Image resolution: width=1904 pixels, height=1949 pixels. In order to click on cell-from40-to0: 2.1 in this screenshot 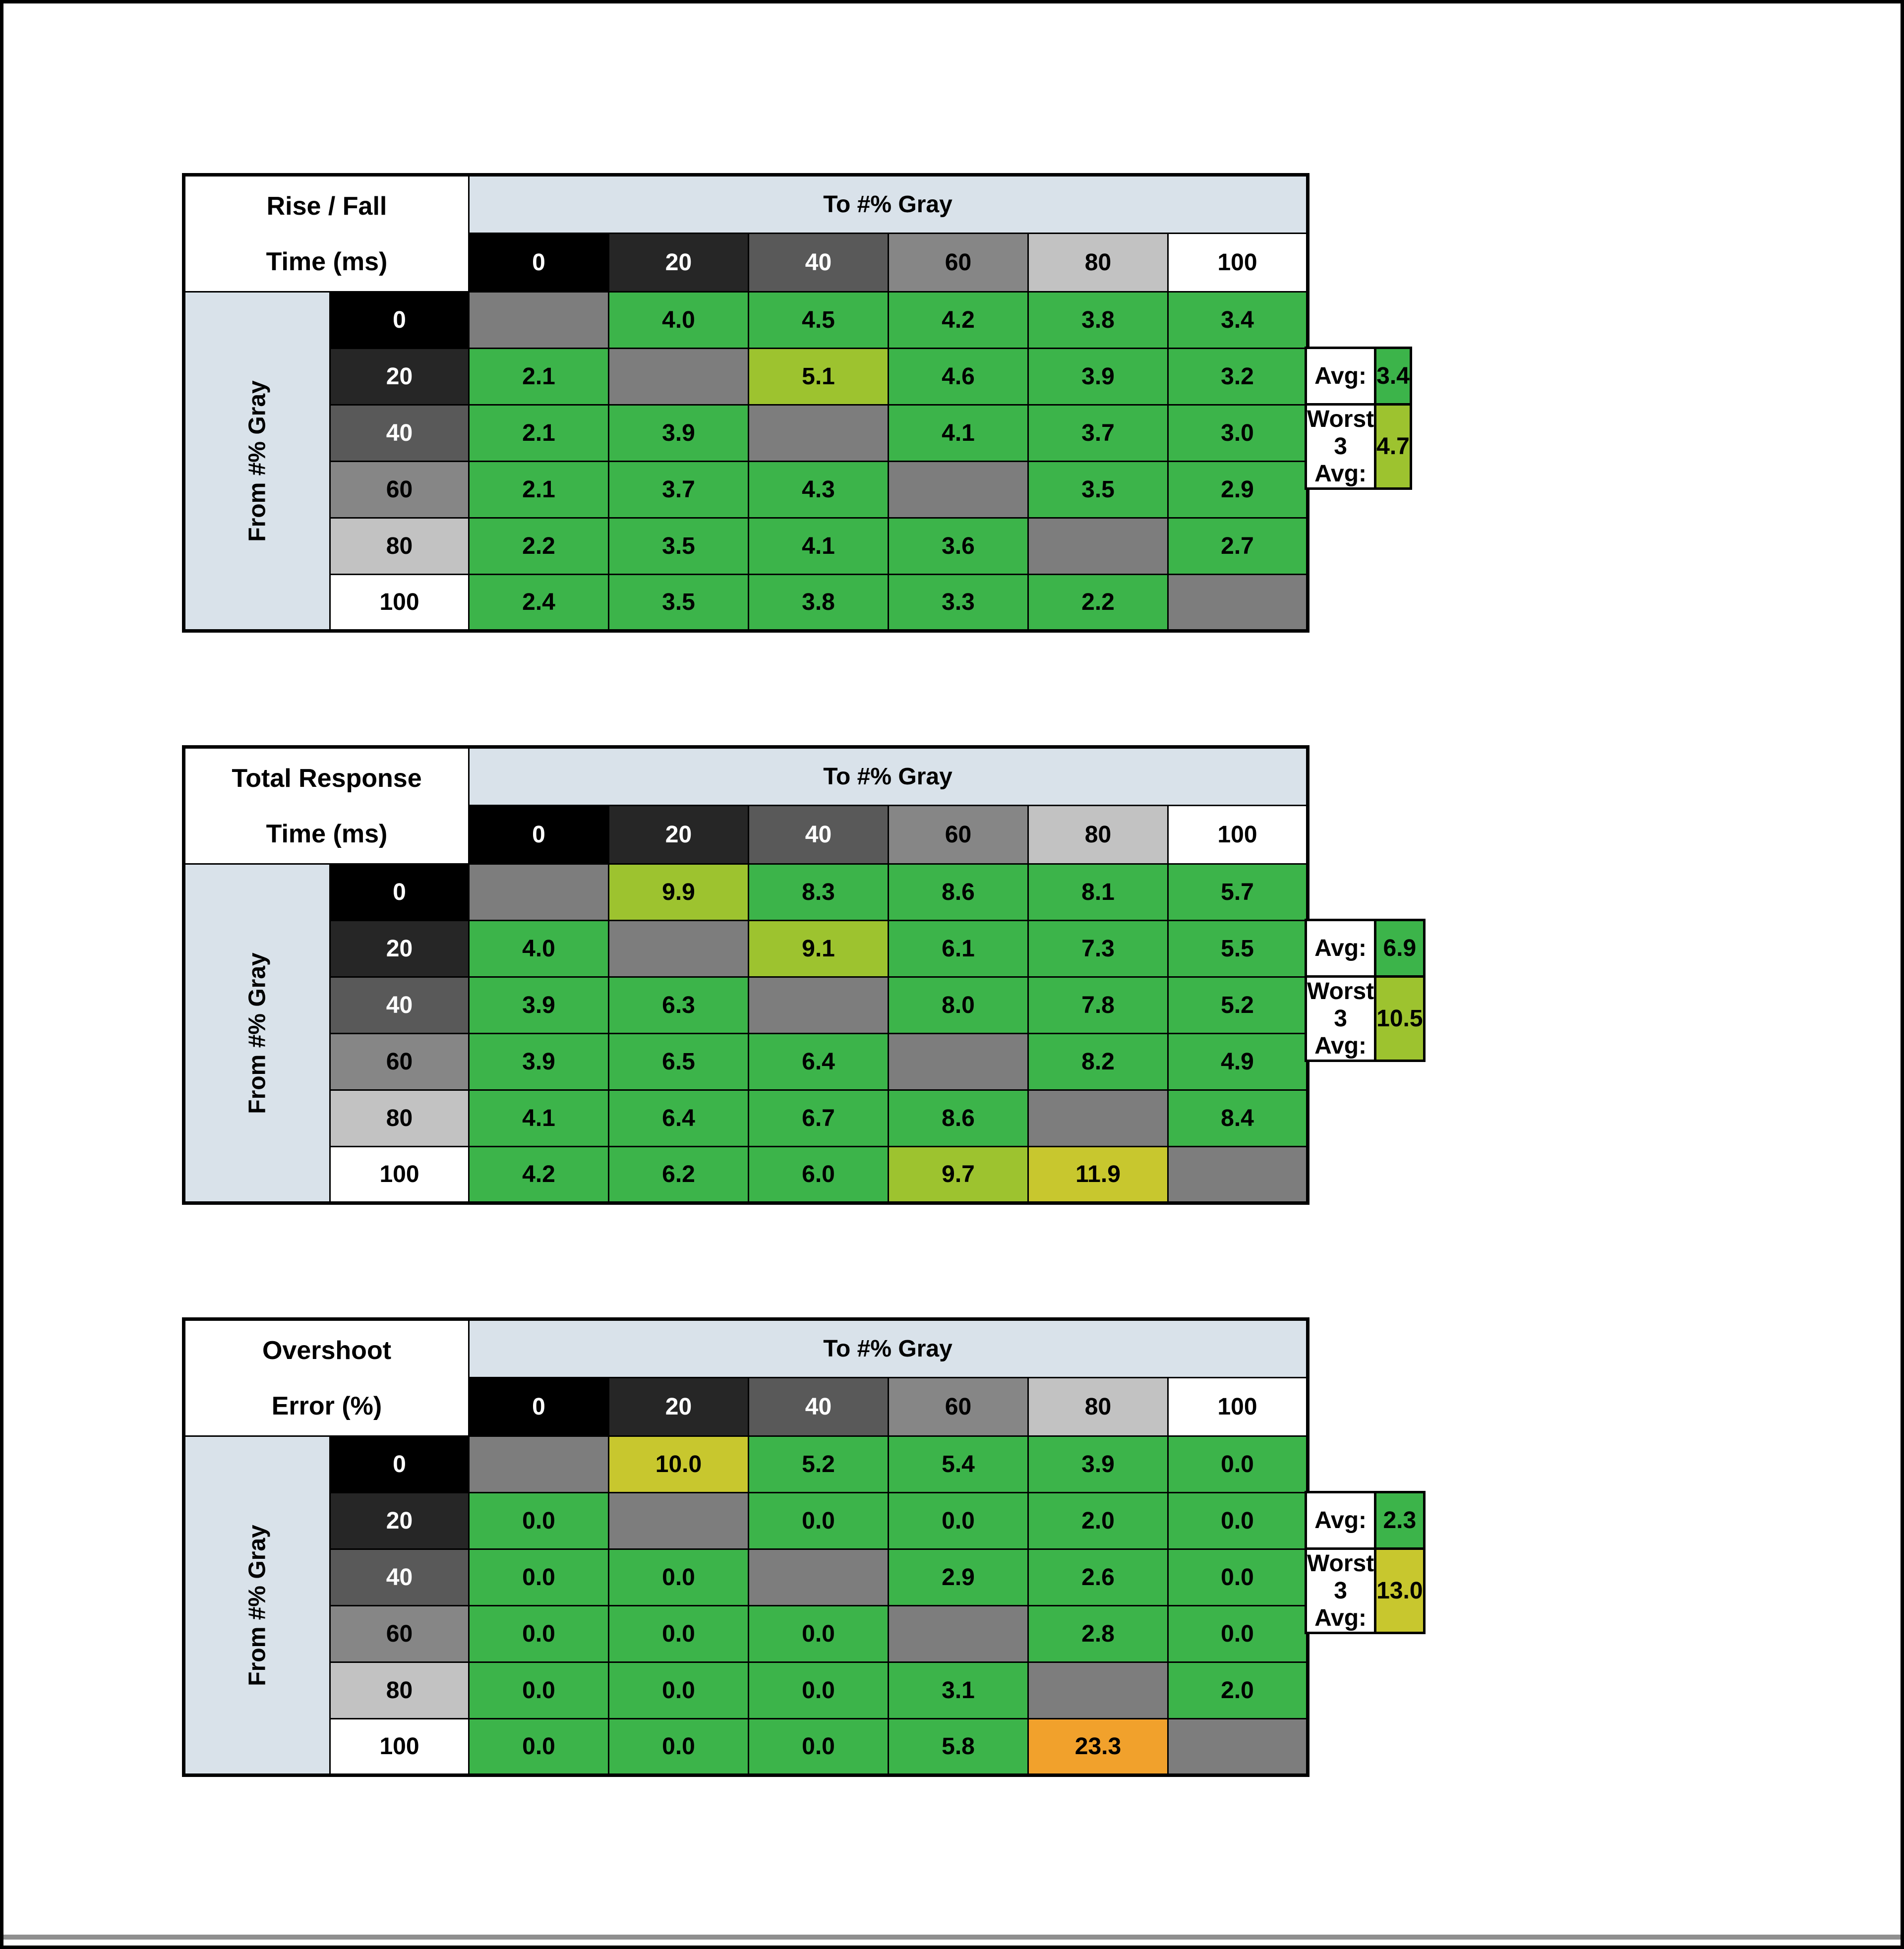, I will do `click(538, 433)`.